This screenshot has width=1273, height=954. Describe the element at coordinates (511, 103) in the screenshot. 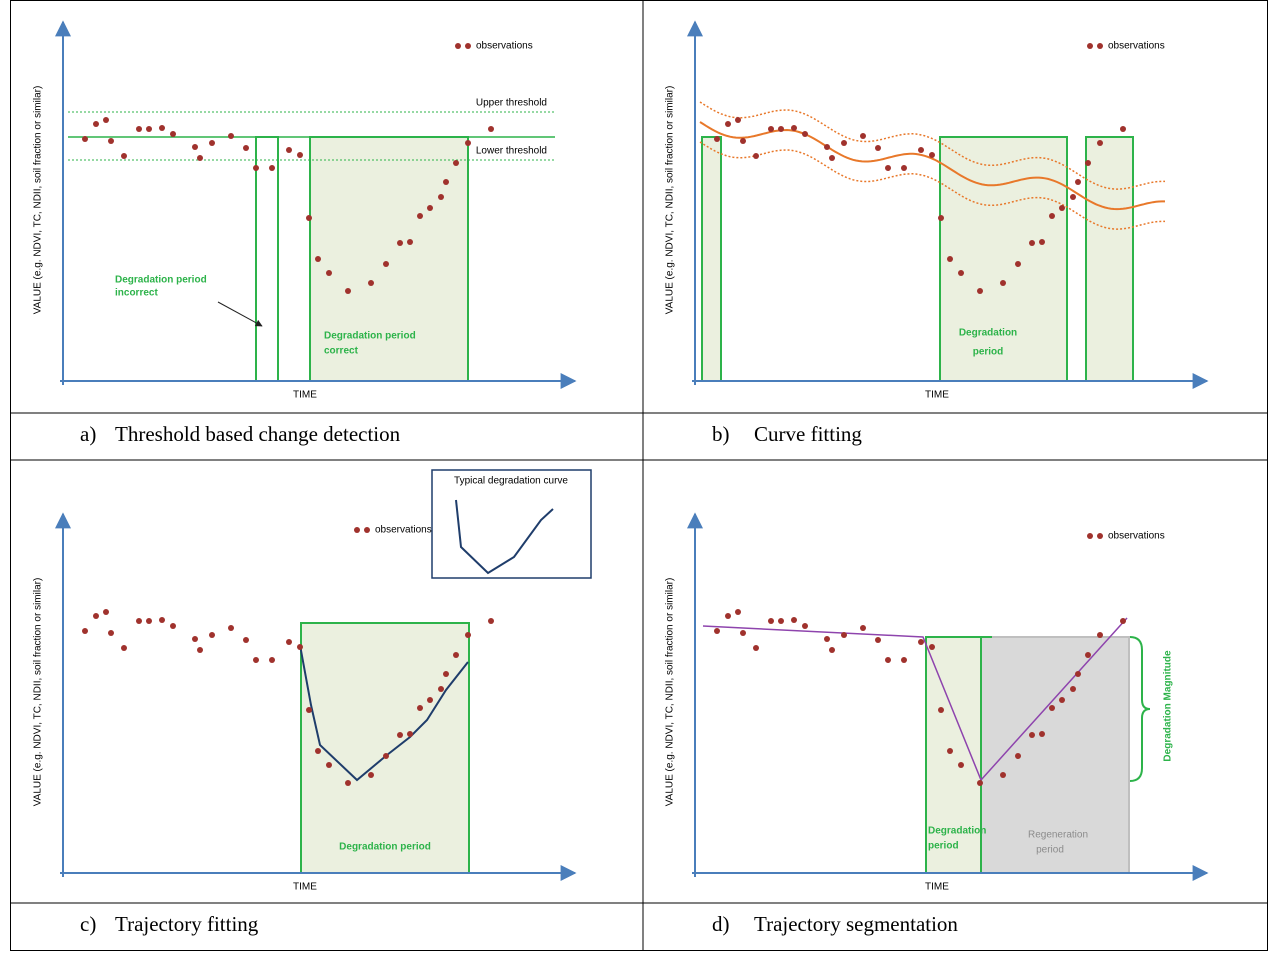

I see `note: Upper threshold` at that location.